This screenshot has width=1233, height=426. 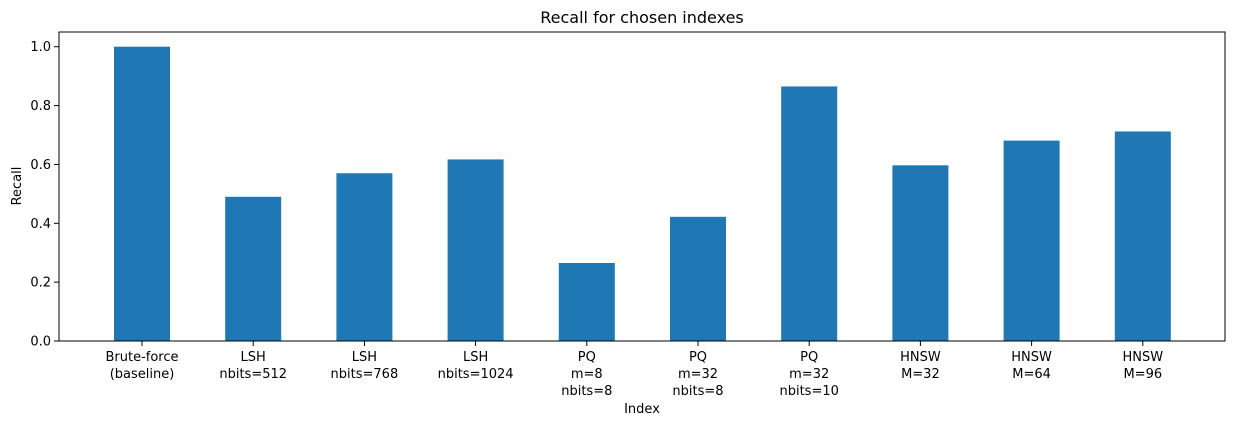 I want to click on x-tick-label-9: HNSW M=96, so click(x=1142, y=366).